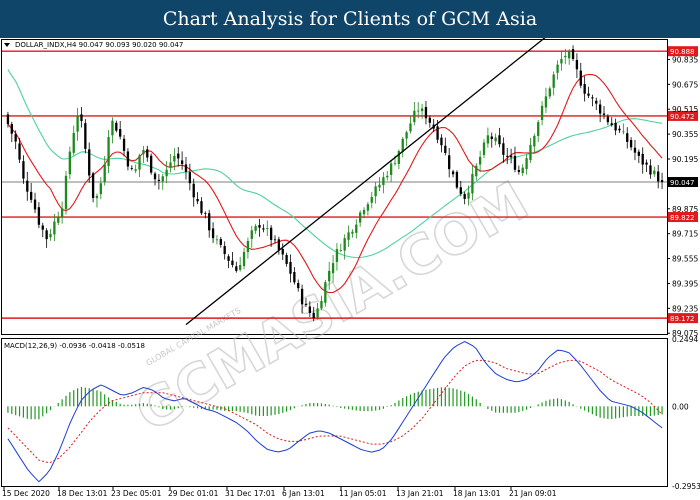 This screenshot has height=500, width=700. I want to click on price-axis-tick-label: 90.195, so click(685, 159).